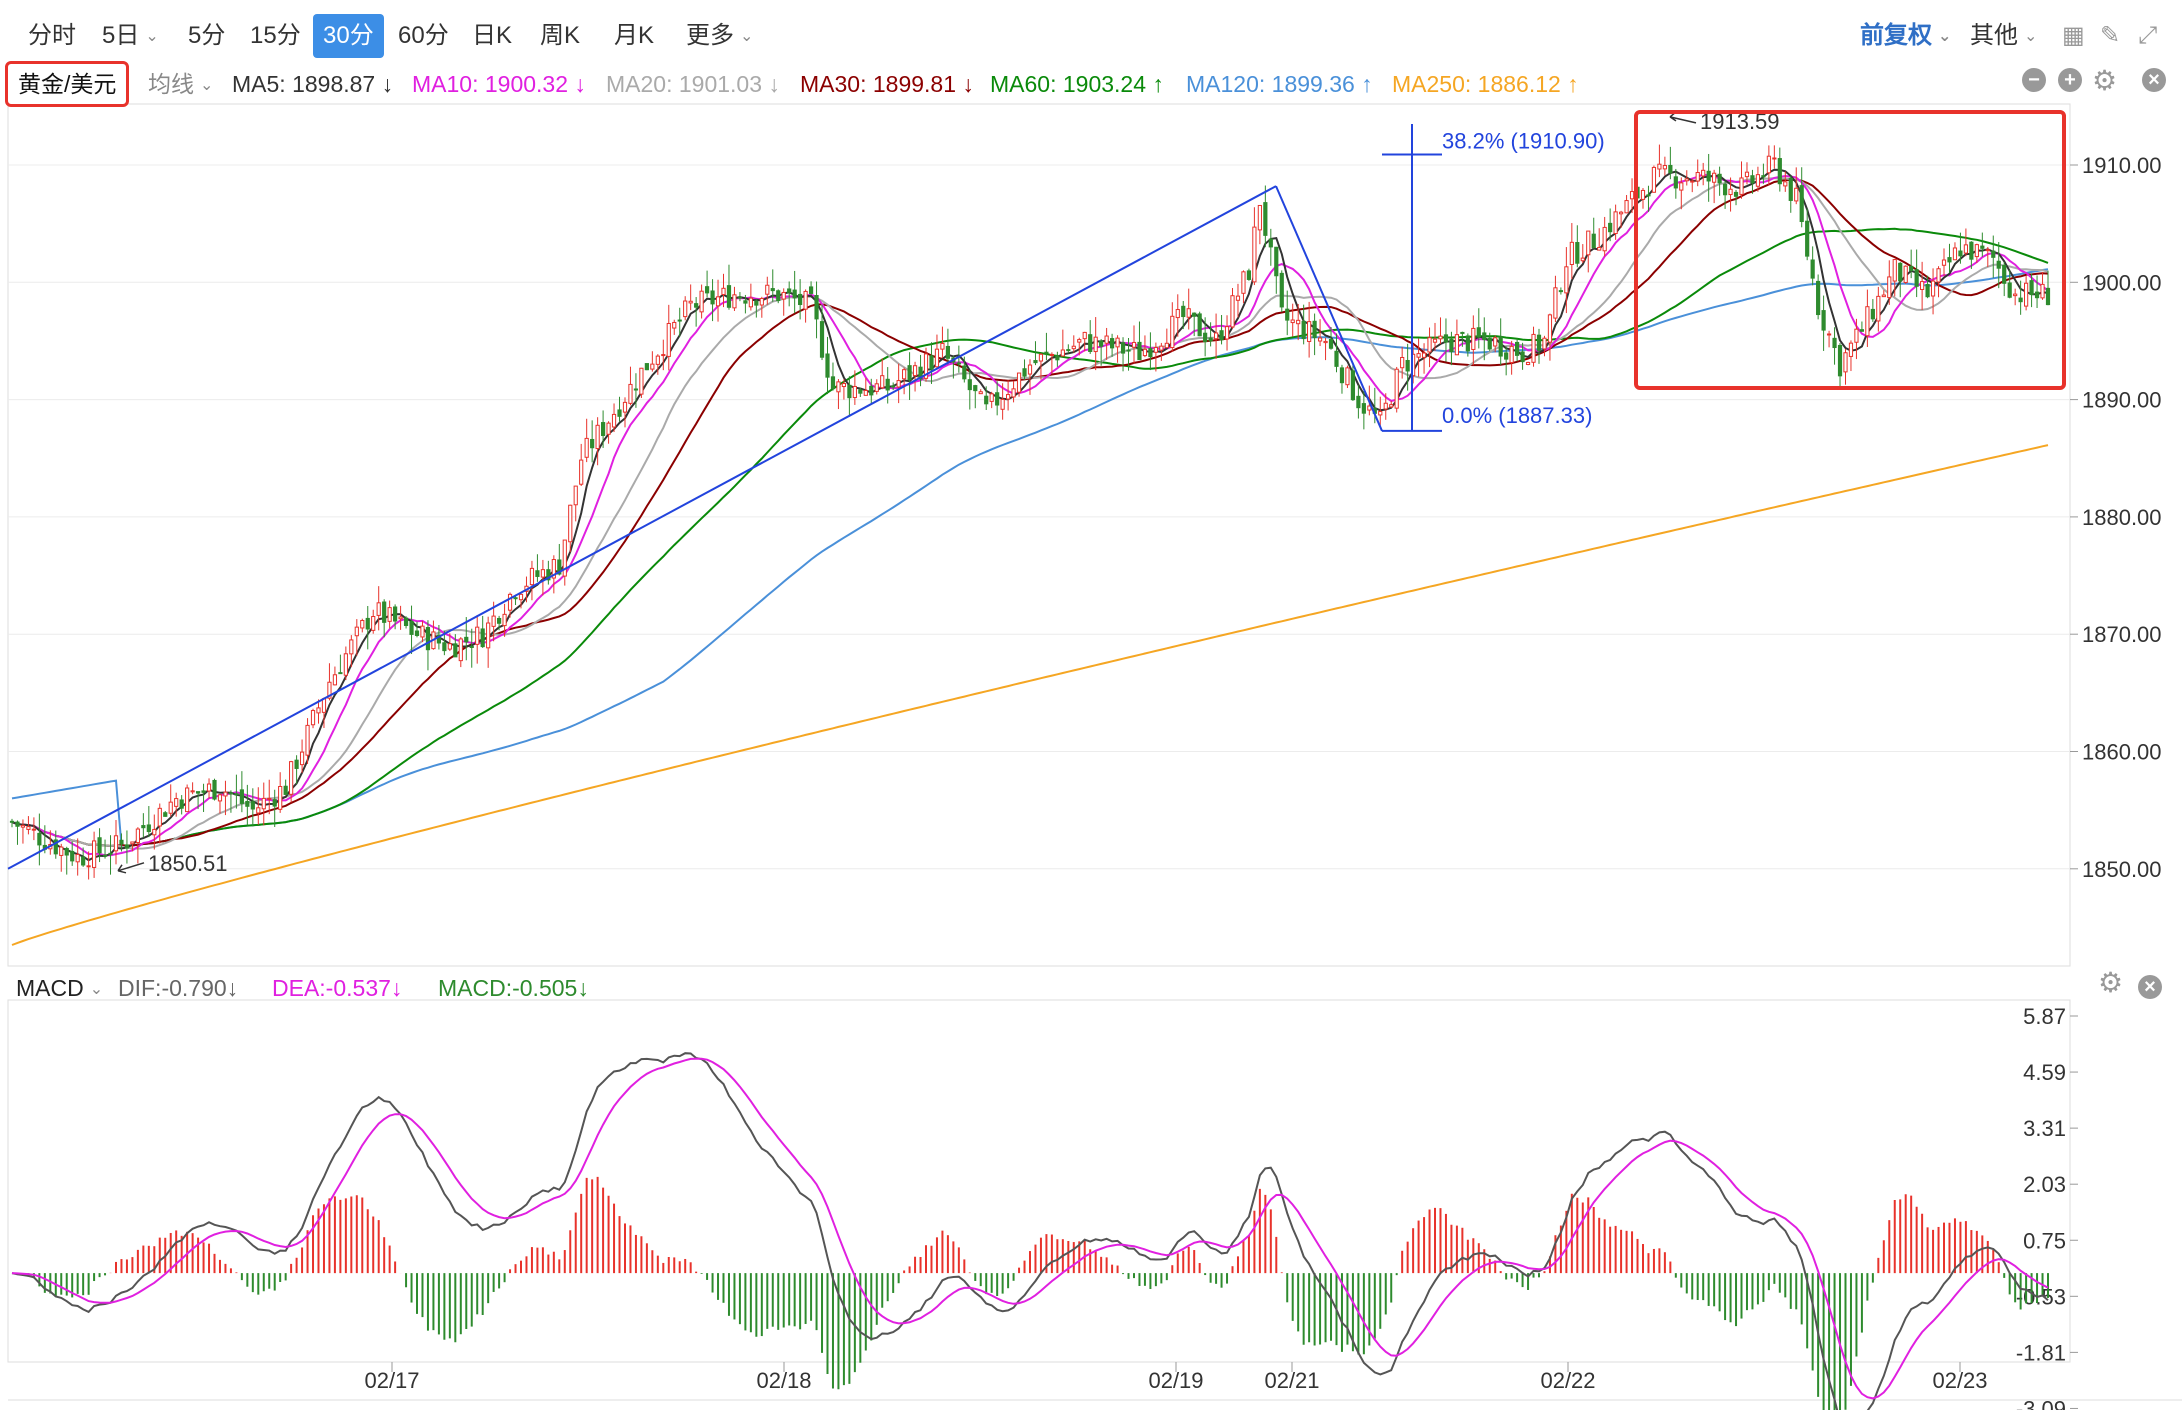 This screenshot has width=2182, height=1410. What do you see at coordinates (391, 1380) in the screenshot?
I see `time-tick-label: 02/17` at bounding box center [391, 1380].